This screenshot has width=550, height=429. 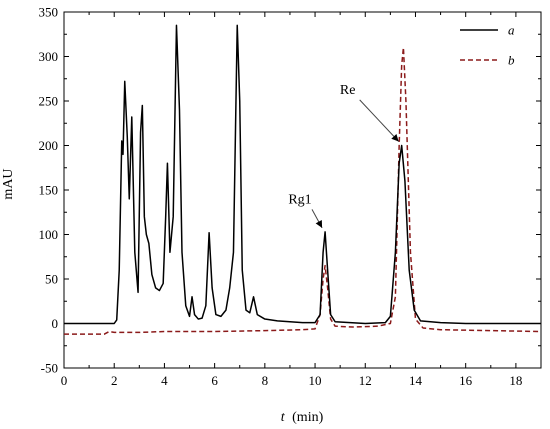 What do you see at coordinates (49, 368) in the screenshot?
I see `y-tick-label: -50` at bounding box center [49, 368].